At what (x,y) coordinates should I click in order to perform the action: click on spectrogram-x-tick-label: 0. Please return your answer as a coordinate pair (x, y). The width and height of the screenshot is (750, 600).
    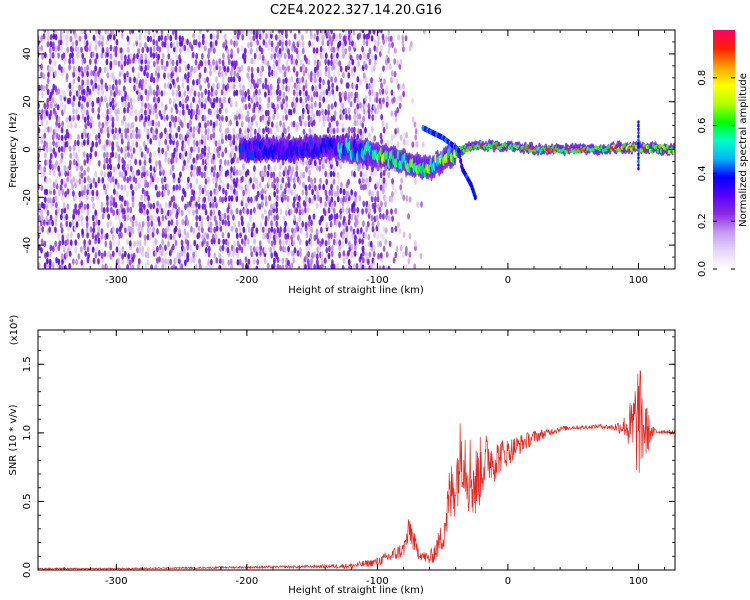
    Looking at the image, I should click on (508, 280).